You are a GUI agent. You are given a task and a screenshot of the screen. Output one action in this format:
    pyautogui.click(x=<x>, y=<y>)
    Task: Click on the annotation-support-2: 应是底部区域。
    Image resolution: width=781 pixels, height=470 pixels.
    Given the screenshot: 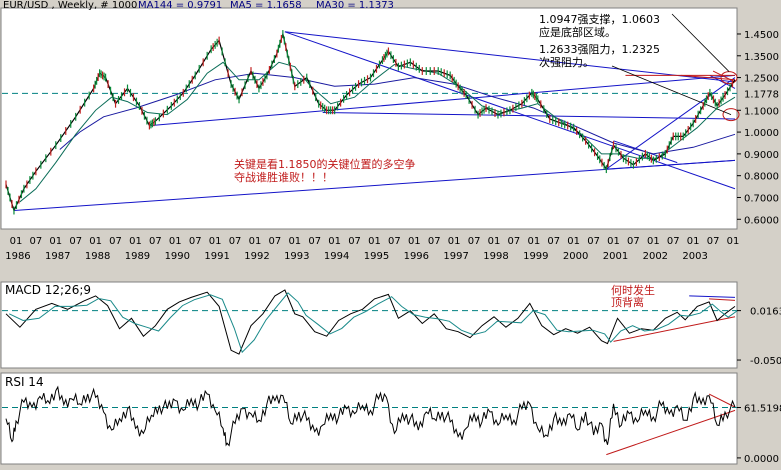 What is the action you would take?
    pyautogui.click(x=577, y=32)
    